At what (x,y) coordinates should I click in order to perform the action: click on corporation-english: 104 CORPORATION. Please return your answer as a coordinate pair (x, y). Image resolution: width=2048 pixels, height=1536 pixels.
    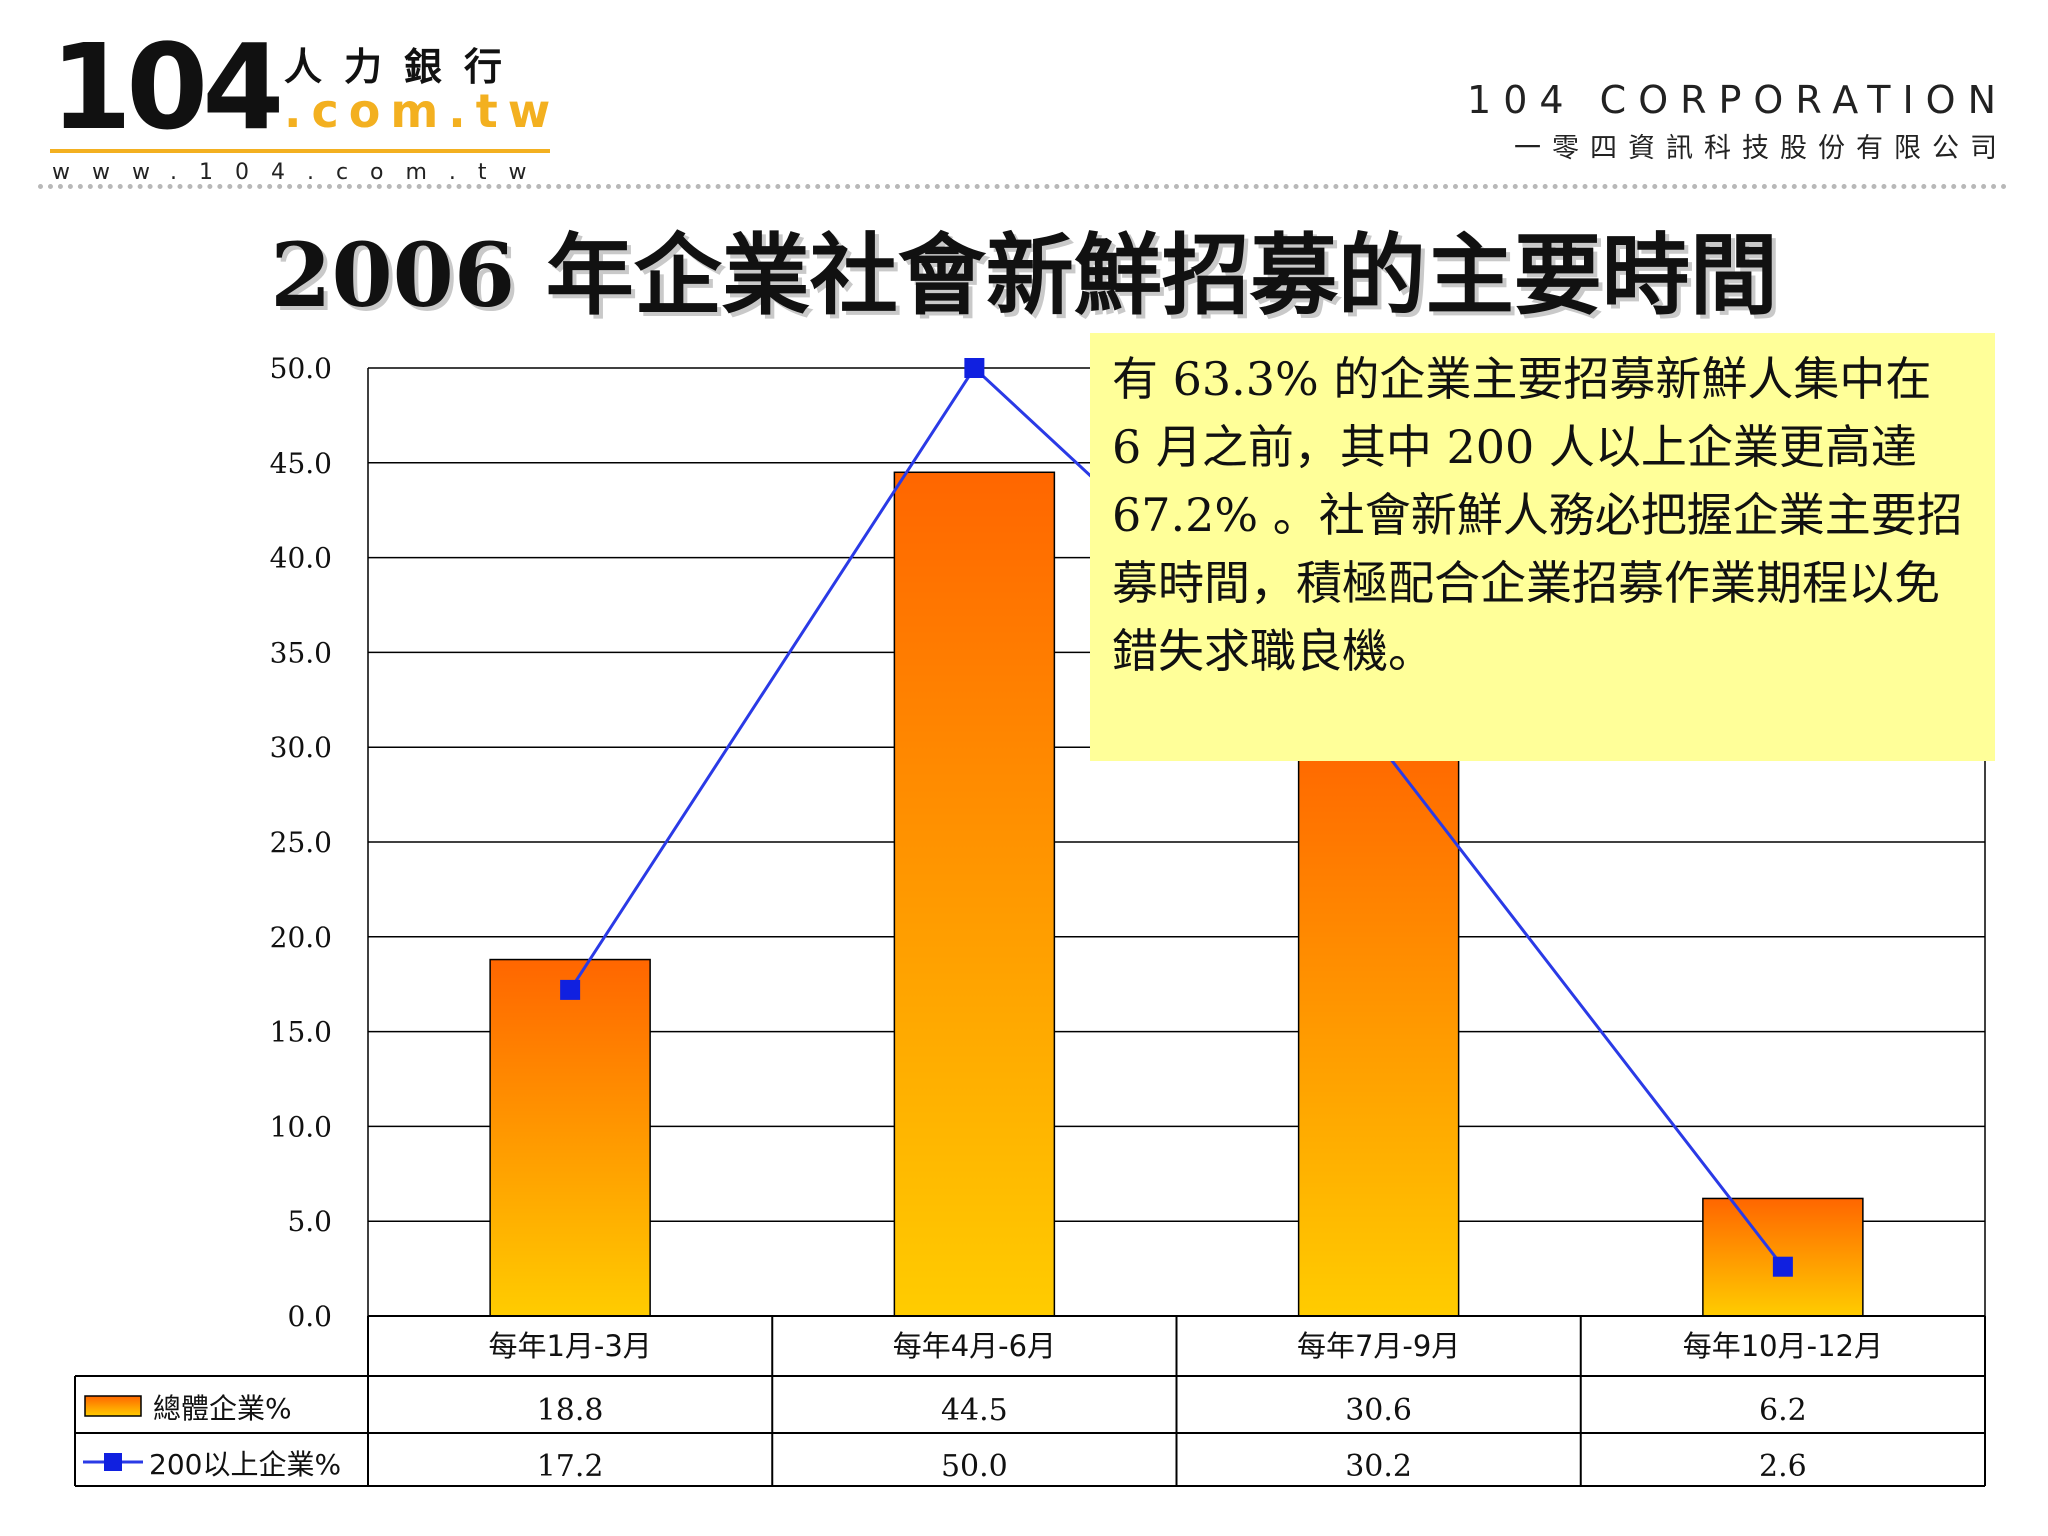
    Looking at the image, I should click on (1737, 100).